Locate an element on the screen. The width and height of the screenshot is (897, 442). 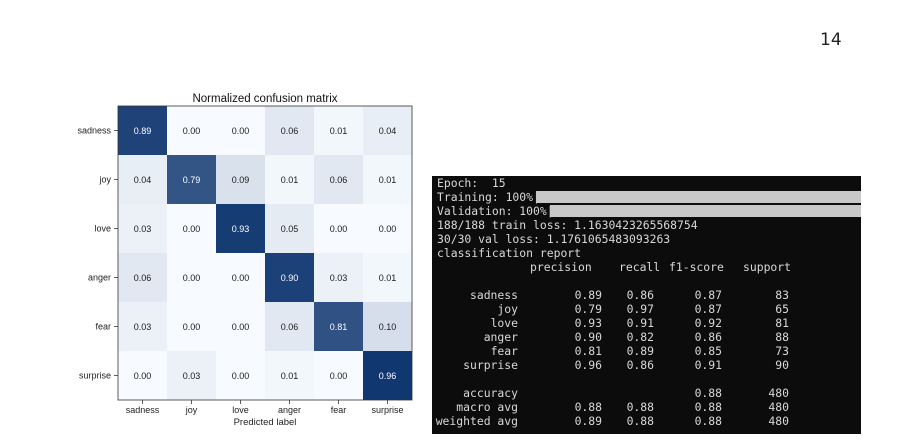
y-tick-label: anger is located at coordinates (99, 278).